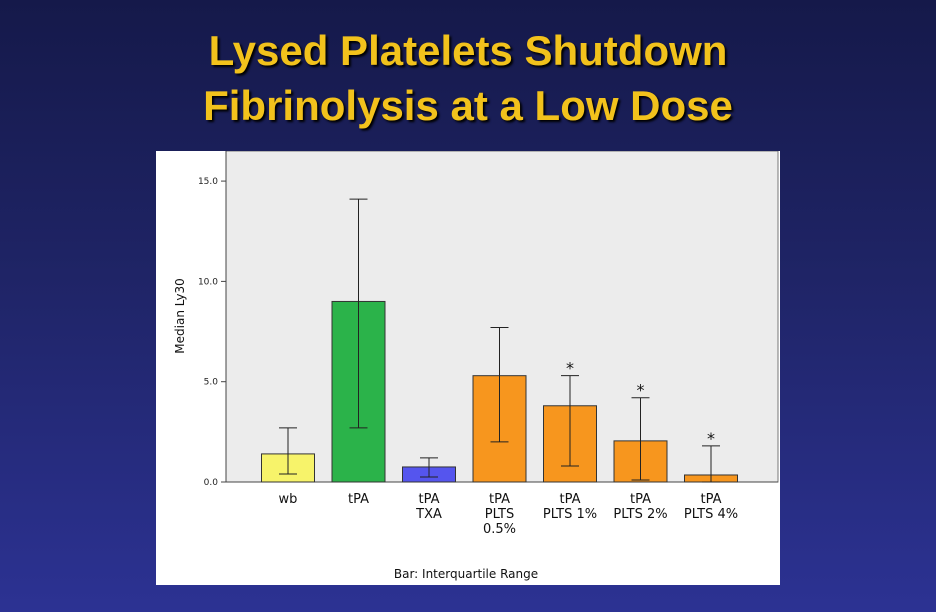 The height and width of the screenshot is (612, 936). I want to click on x-tick-label: PLTS 4%, so click(711, 514).